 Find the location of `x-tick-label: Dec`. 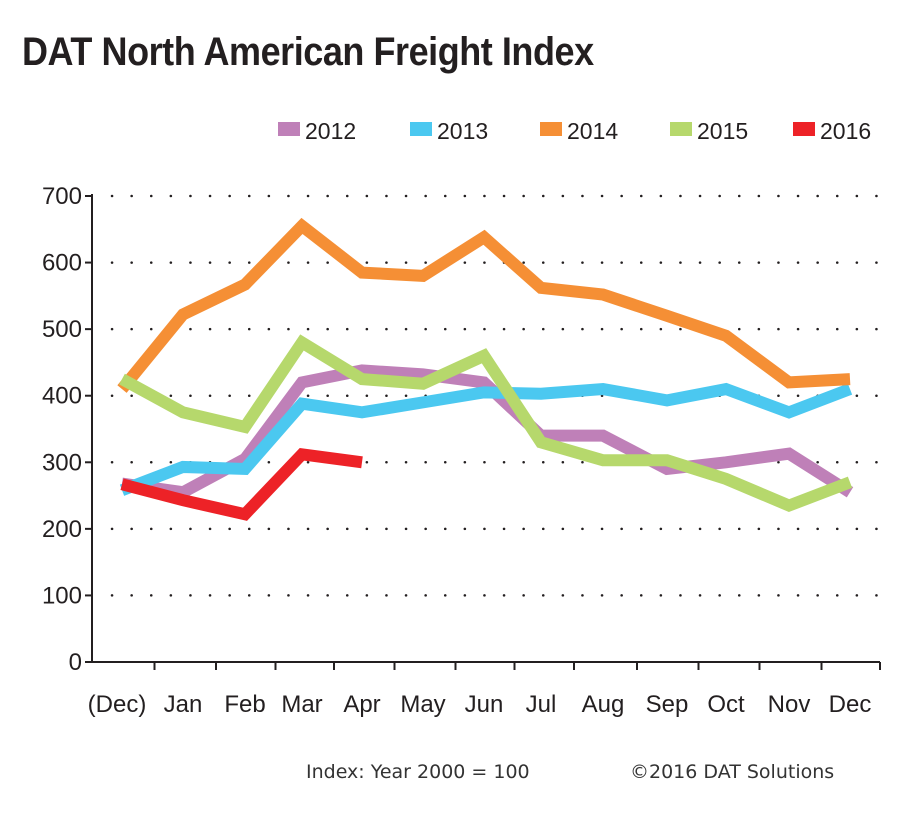

x-tick-label: Dec is located at coordinates (850, 704).